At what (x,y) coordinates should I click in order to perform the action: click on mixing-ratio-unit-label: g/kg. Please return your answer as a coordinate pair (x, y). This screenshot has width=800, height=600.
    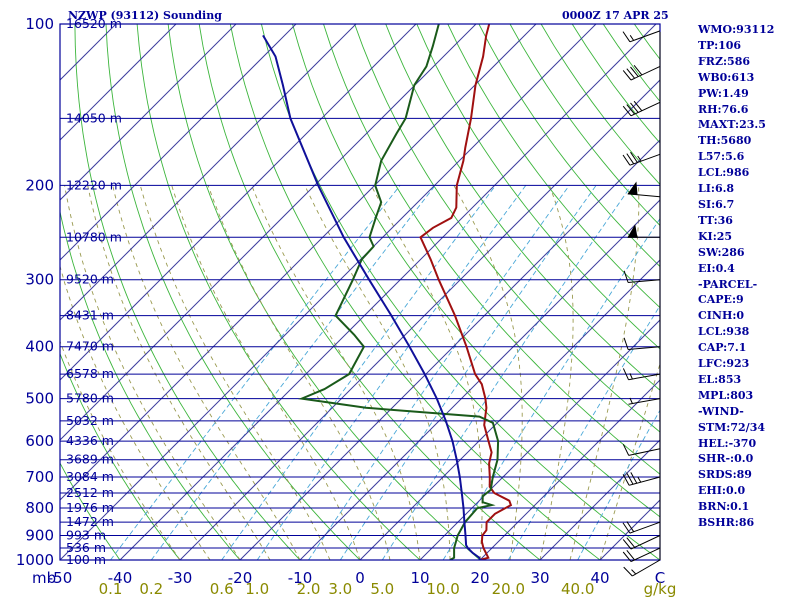
    Looking at the image, I should click on (660, 589).